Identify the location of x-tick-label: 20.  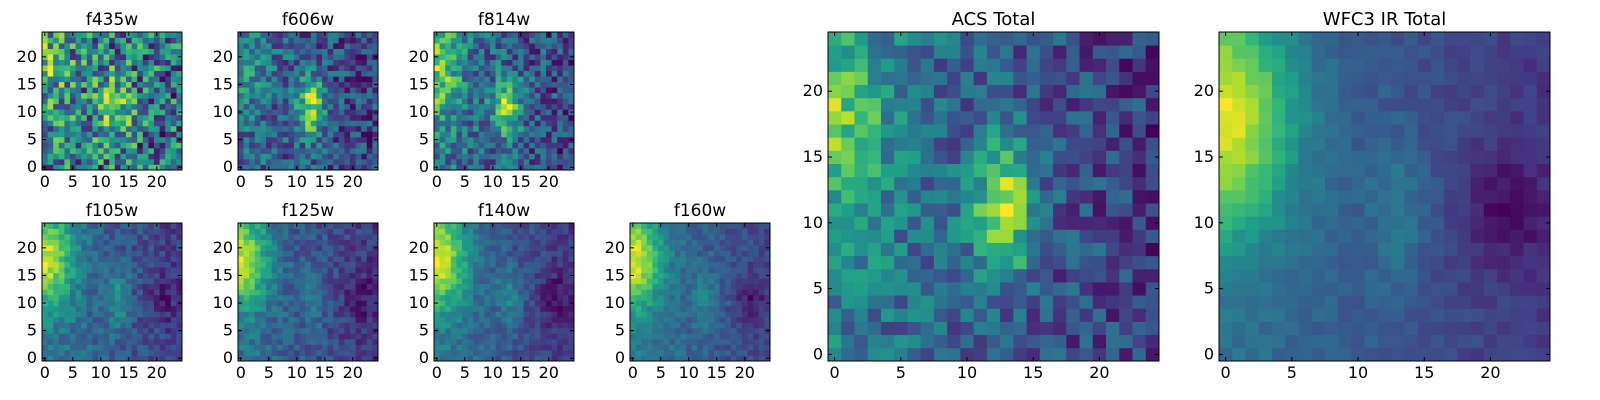
(157, 372).